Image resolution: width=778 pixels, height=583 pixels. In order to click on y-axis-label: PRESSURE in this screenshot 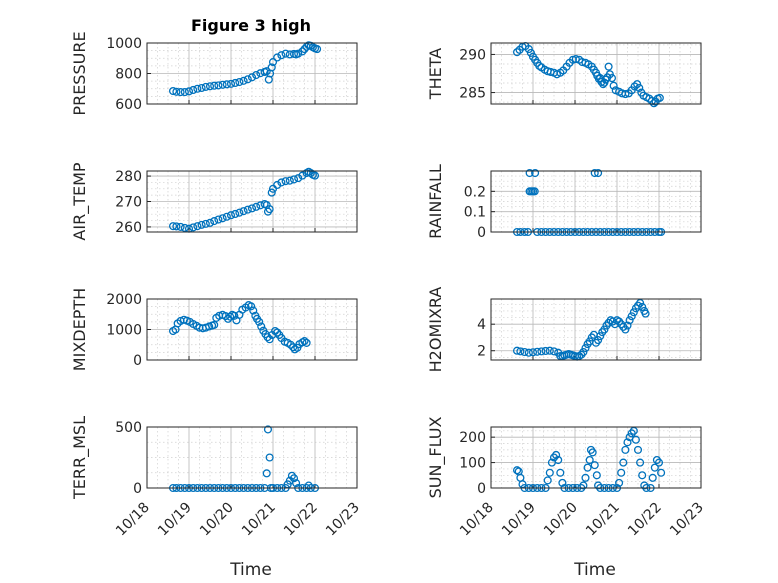, I will do `click(79, 73)`.